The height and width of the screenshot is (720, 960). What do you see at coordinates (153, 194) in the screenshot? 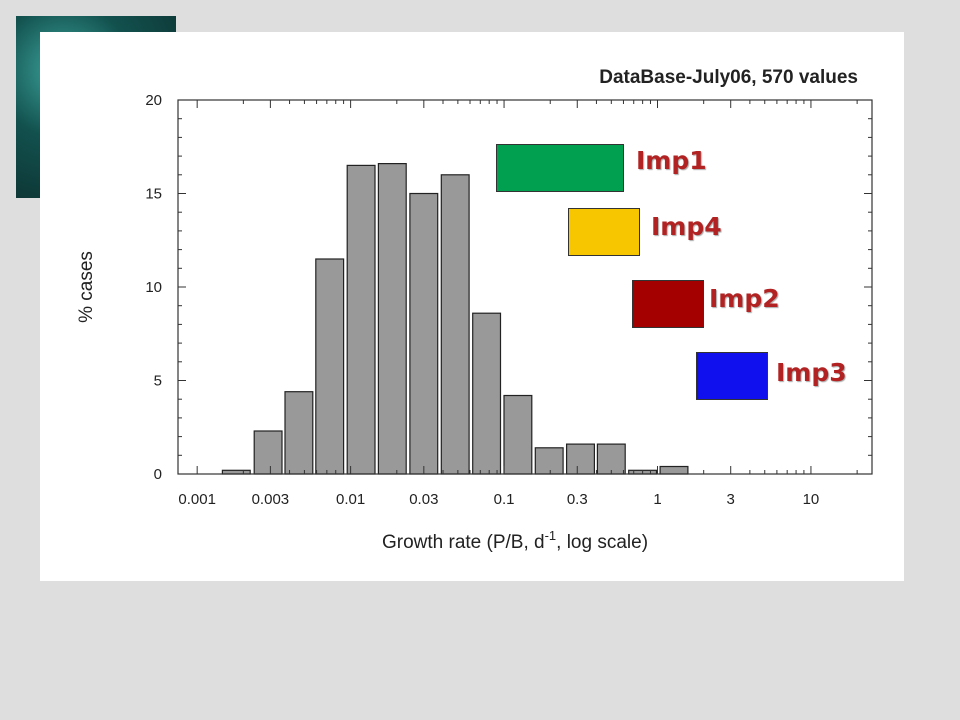
I see `y-tick-label: 15` at bounding box center [153, 194].